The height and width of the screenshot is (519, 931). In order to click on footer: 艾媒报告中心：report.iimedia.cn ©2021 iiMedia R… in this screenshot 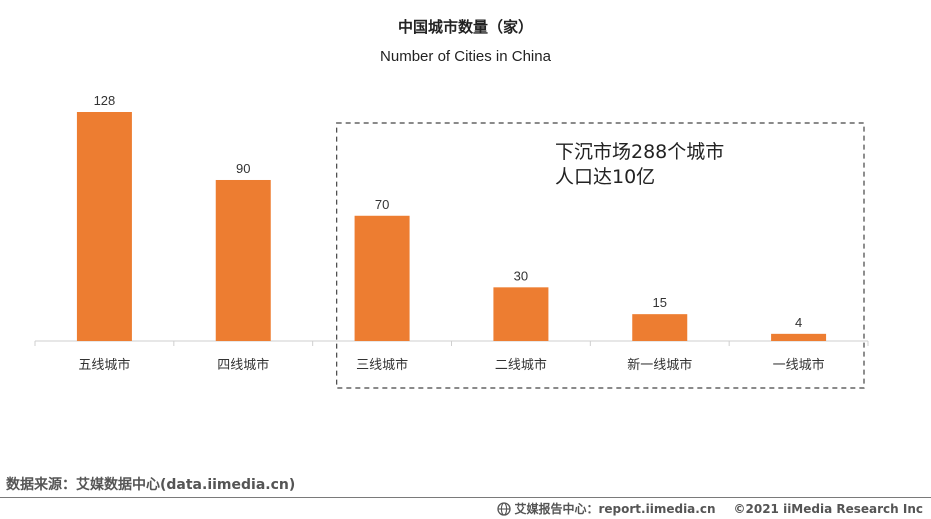, I will do `click(710, 508)`.